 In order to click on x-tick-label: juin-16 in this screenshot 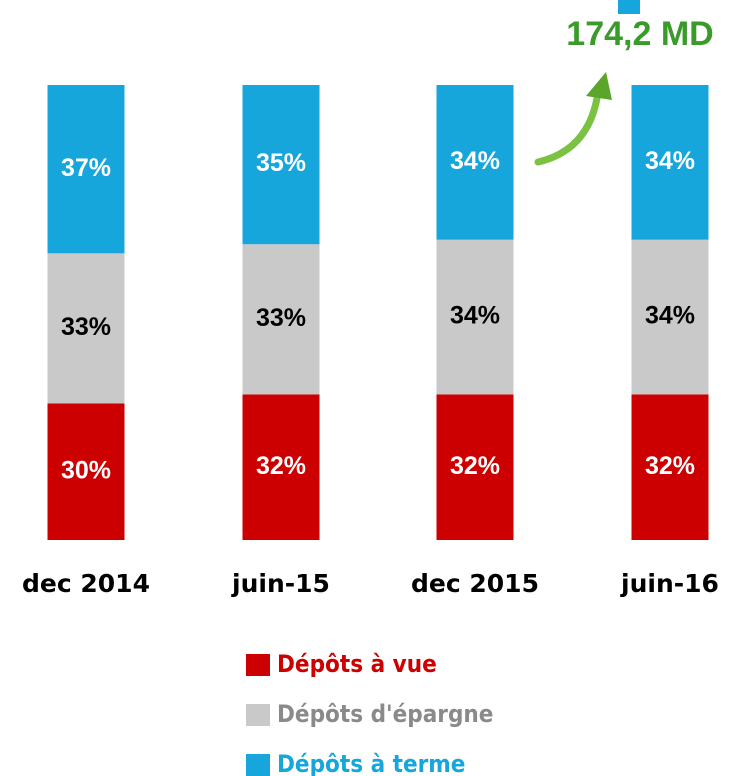, I will do `click(669, 583)`.